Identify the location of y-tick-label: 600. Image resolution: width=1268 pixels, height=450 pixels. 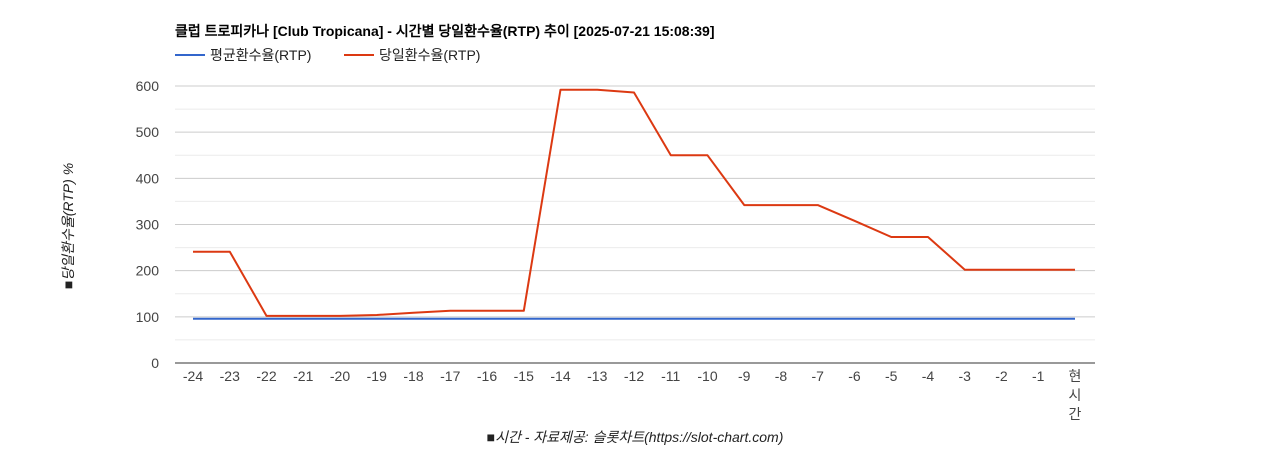
(148, 86).